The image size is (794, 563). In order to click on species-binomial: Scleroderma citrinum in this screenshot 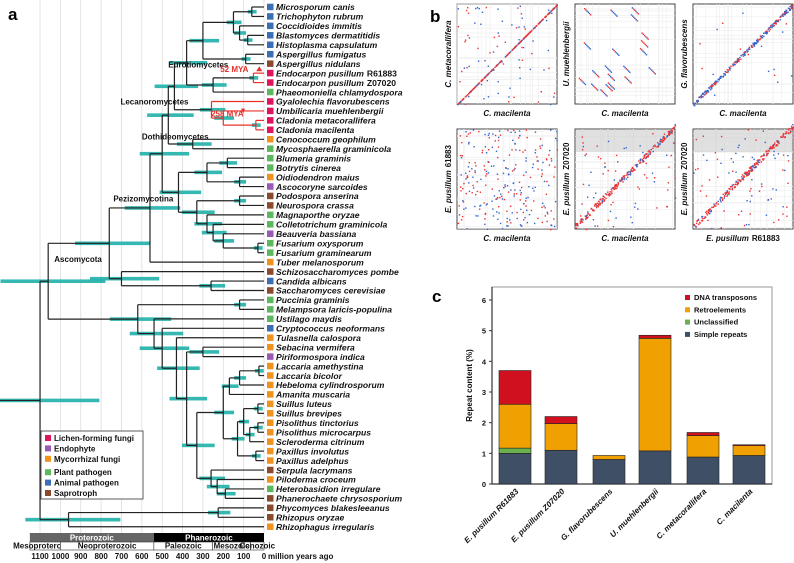, I will do `click(320, 442)`.